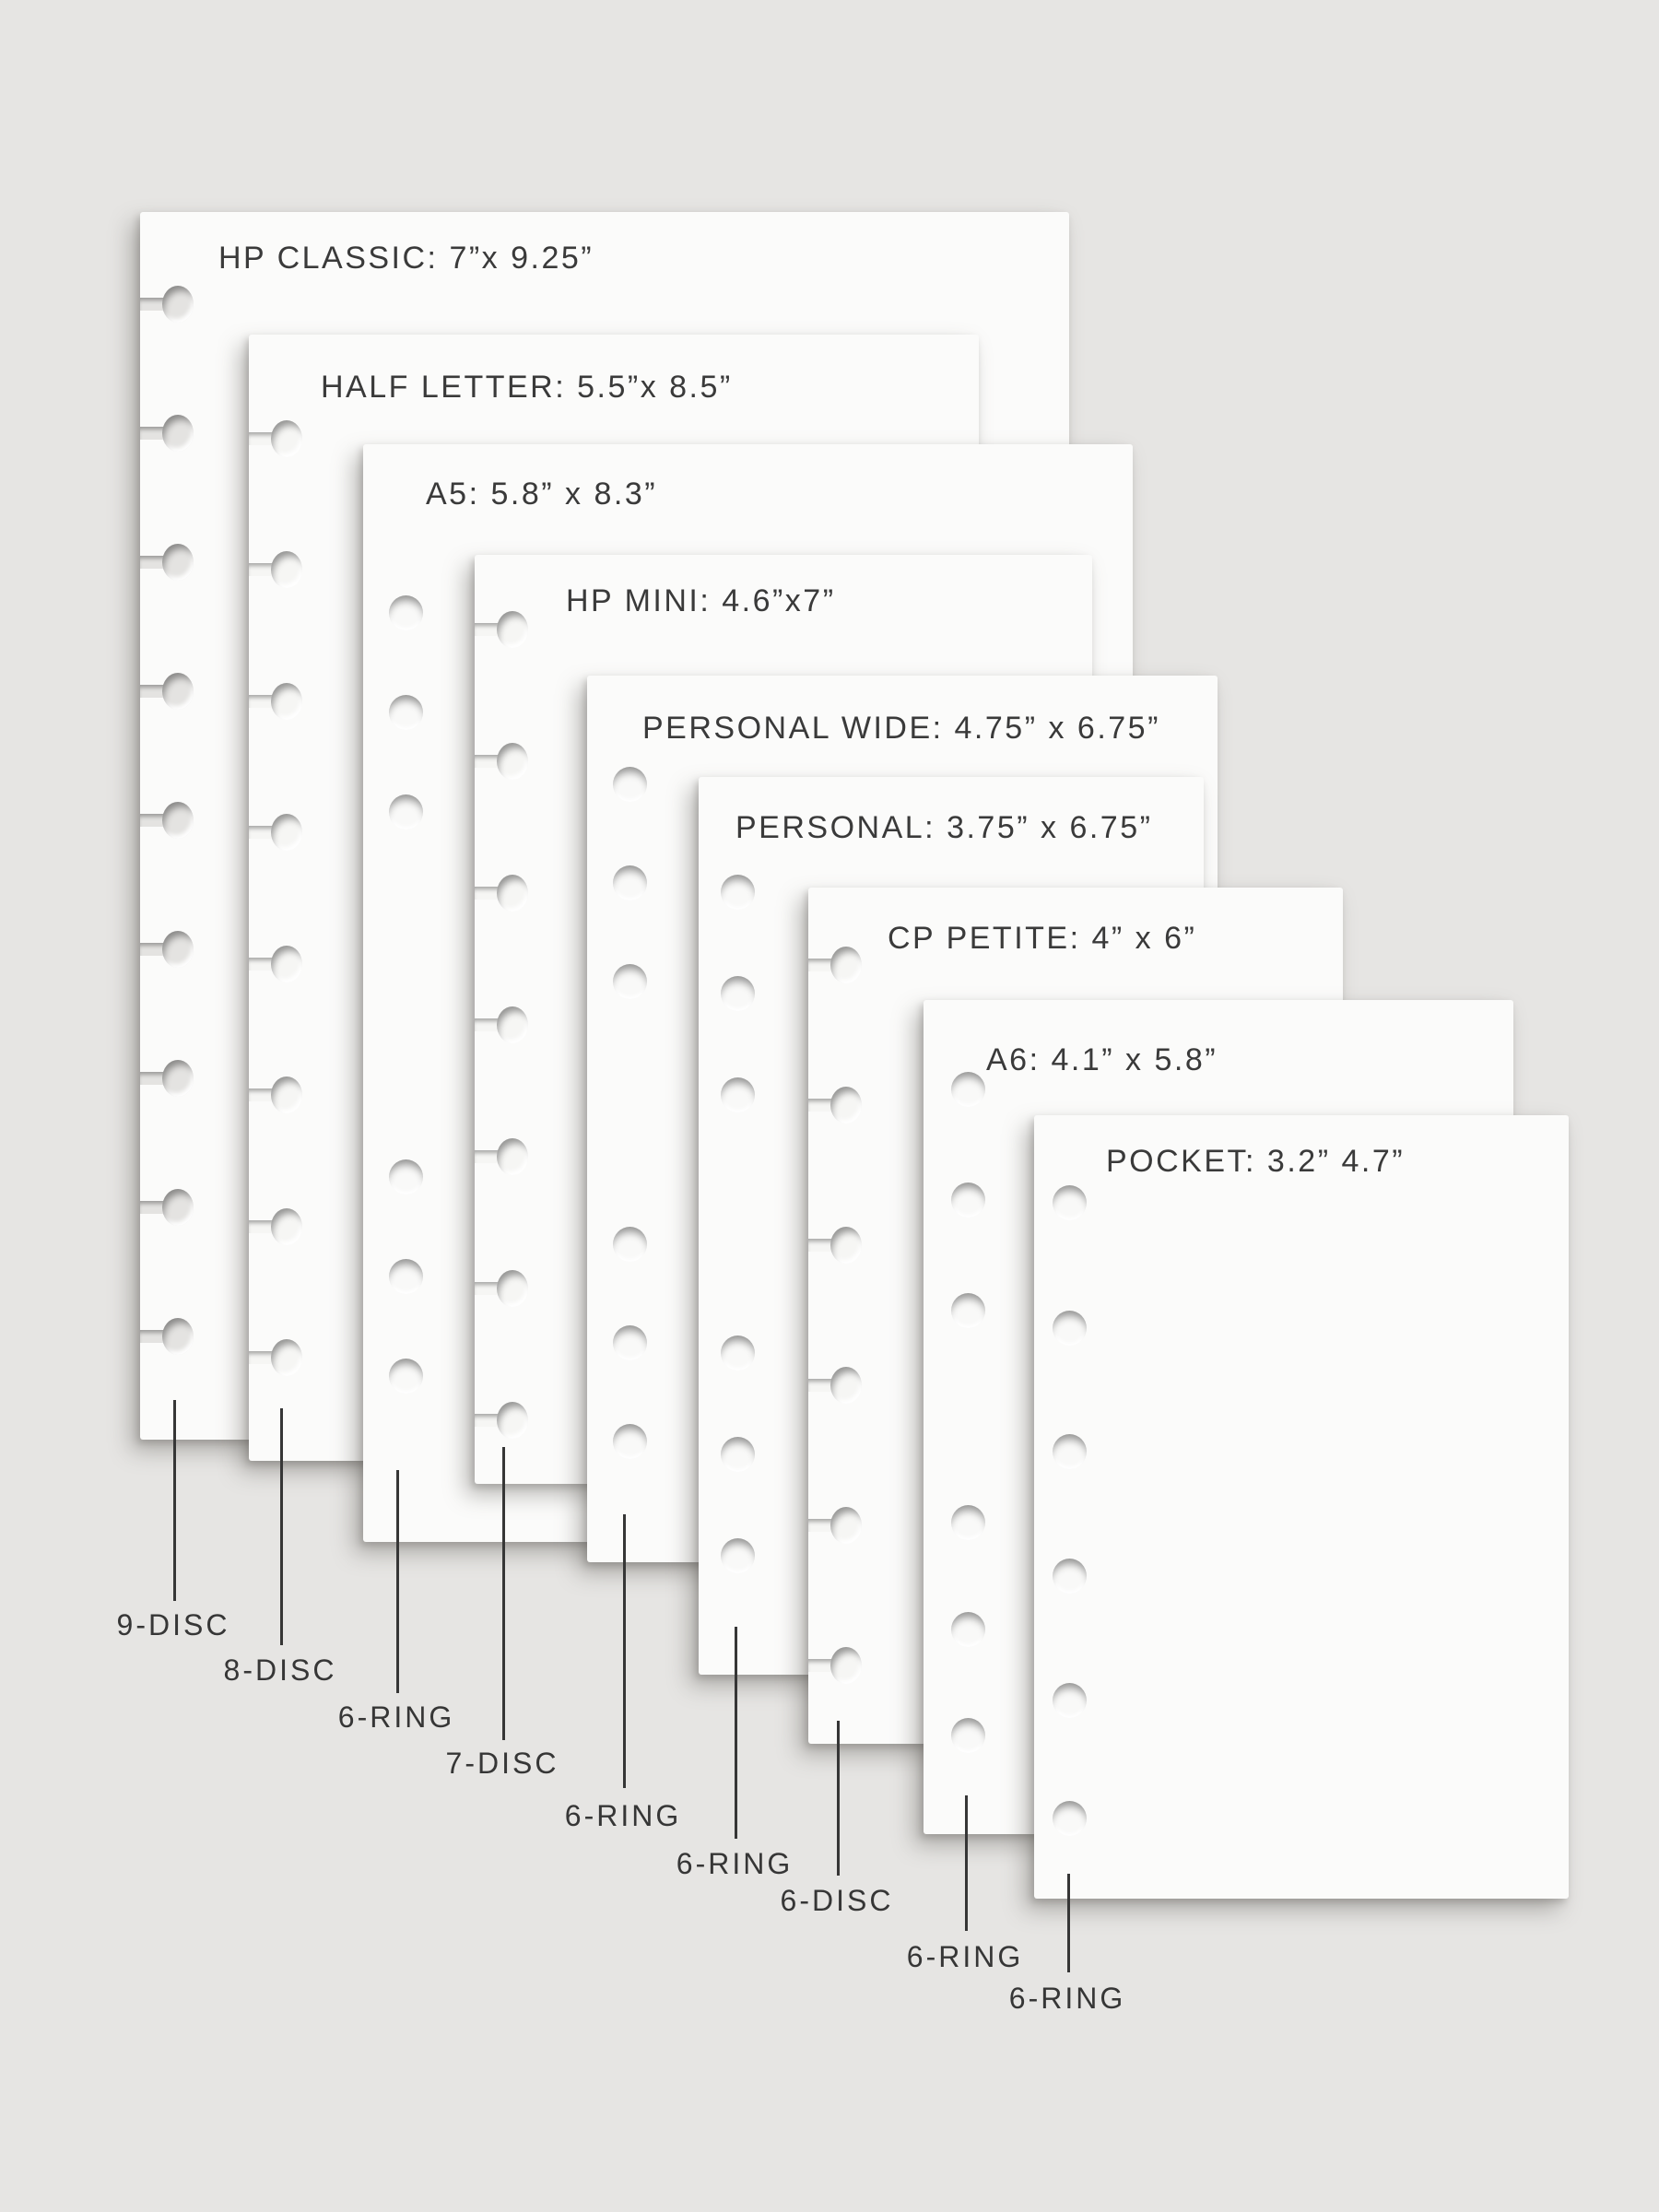 This screenshot has width=1659, height=2212. Describe the element at coordinates (1067, 1998) in the screenshot. I see `callout-label-pocket: 6-RING` at that location.